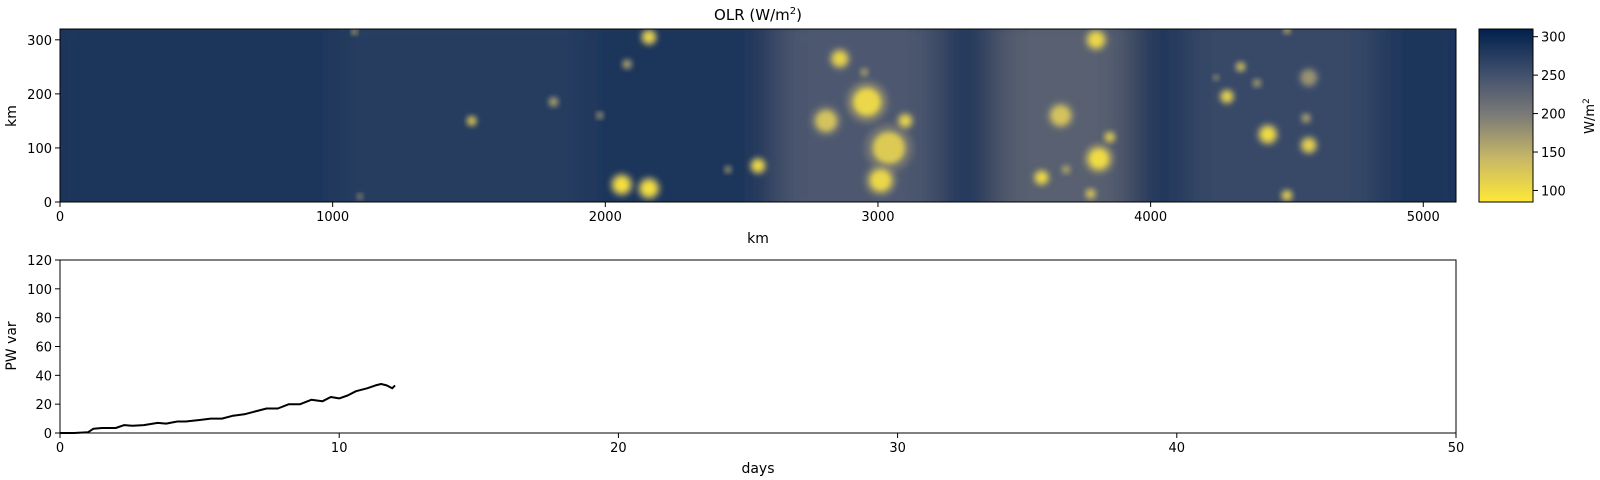 Image resolution: width=1600 pixels, height=480 pixels. What do you see at coordinates (1456, 448) in the screenshot?
I see `line-x-tick-label: 50` at bounding box center [1456, 448].